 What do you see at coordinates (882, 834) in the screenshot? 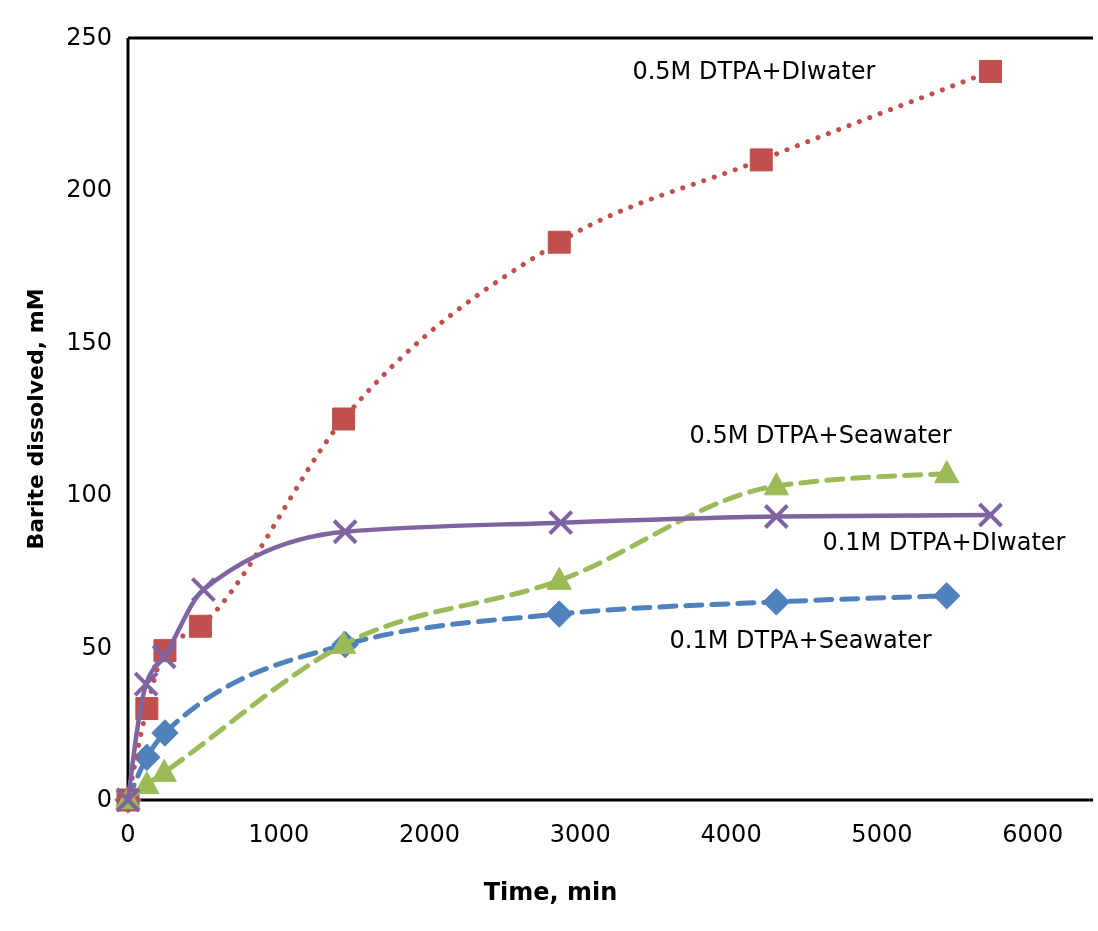
I see `x-tick-label: 5000` at bounding box center [882, 834].